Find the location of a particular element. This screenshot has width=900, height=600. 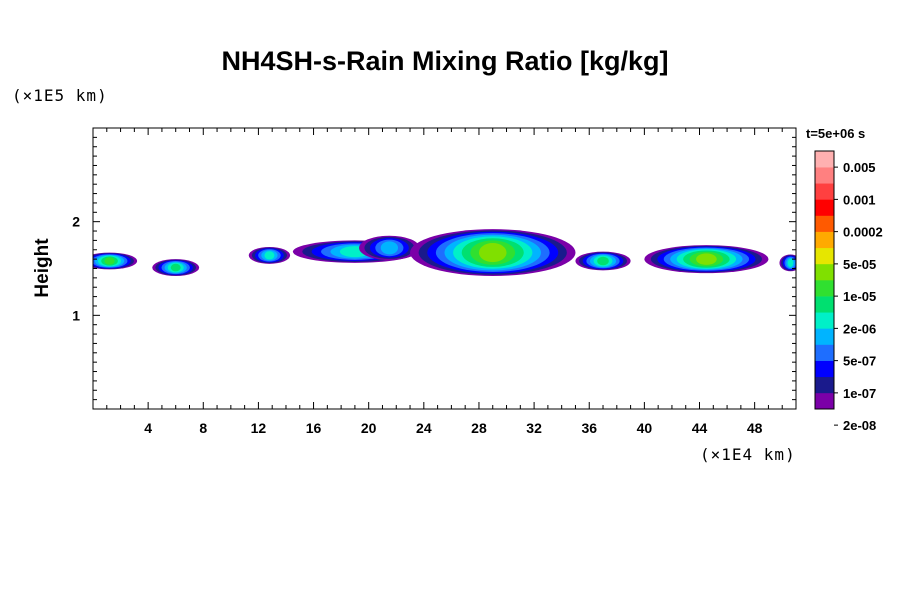

colorbar-label: 1e-07 is located at coordinates (859, 393).